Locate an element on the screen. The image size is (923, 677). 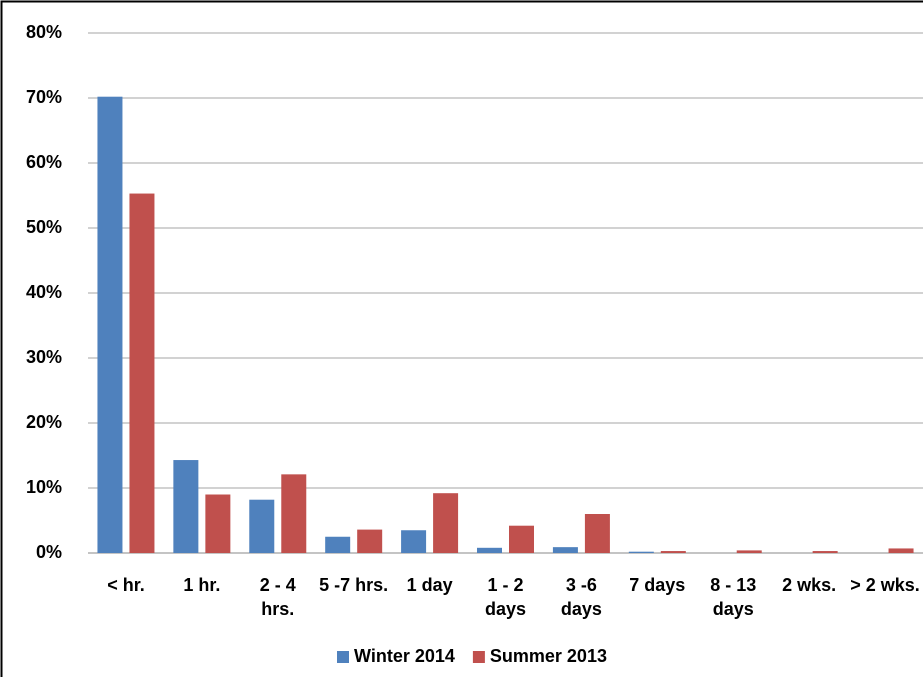
x-tick-label: > 2 wks. is located at coordinates (885, 585).